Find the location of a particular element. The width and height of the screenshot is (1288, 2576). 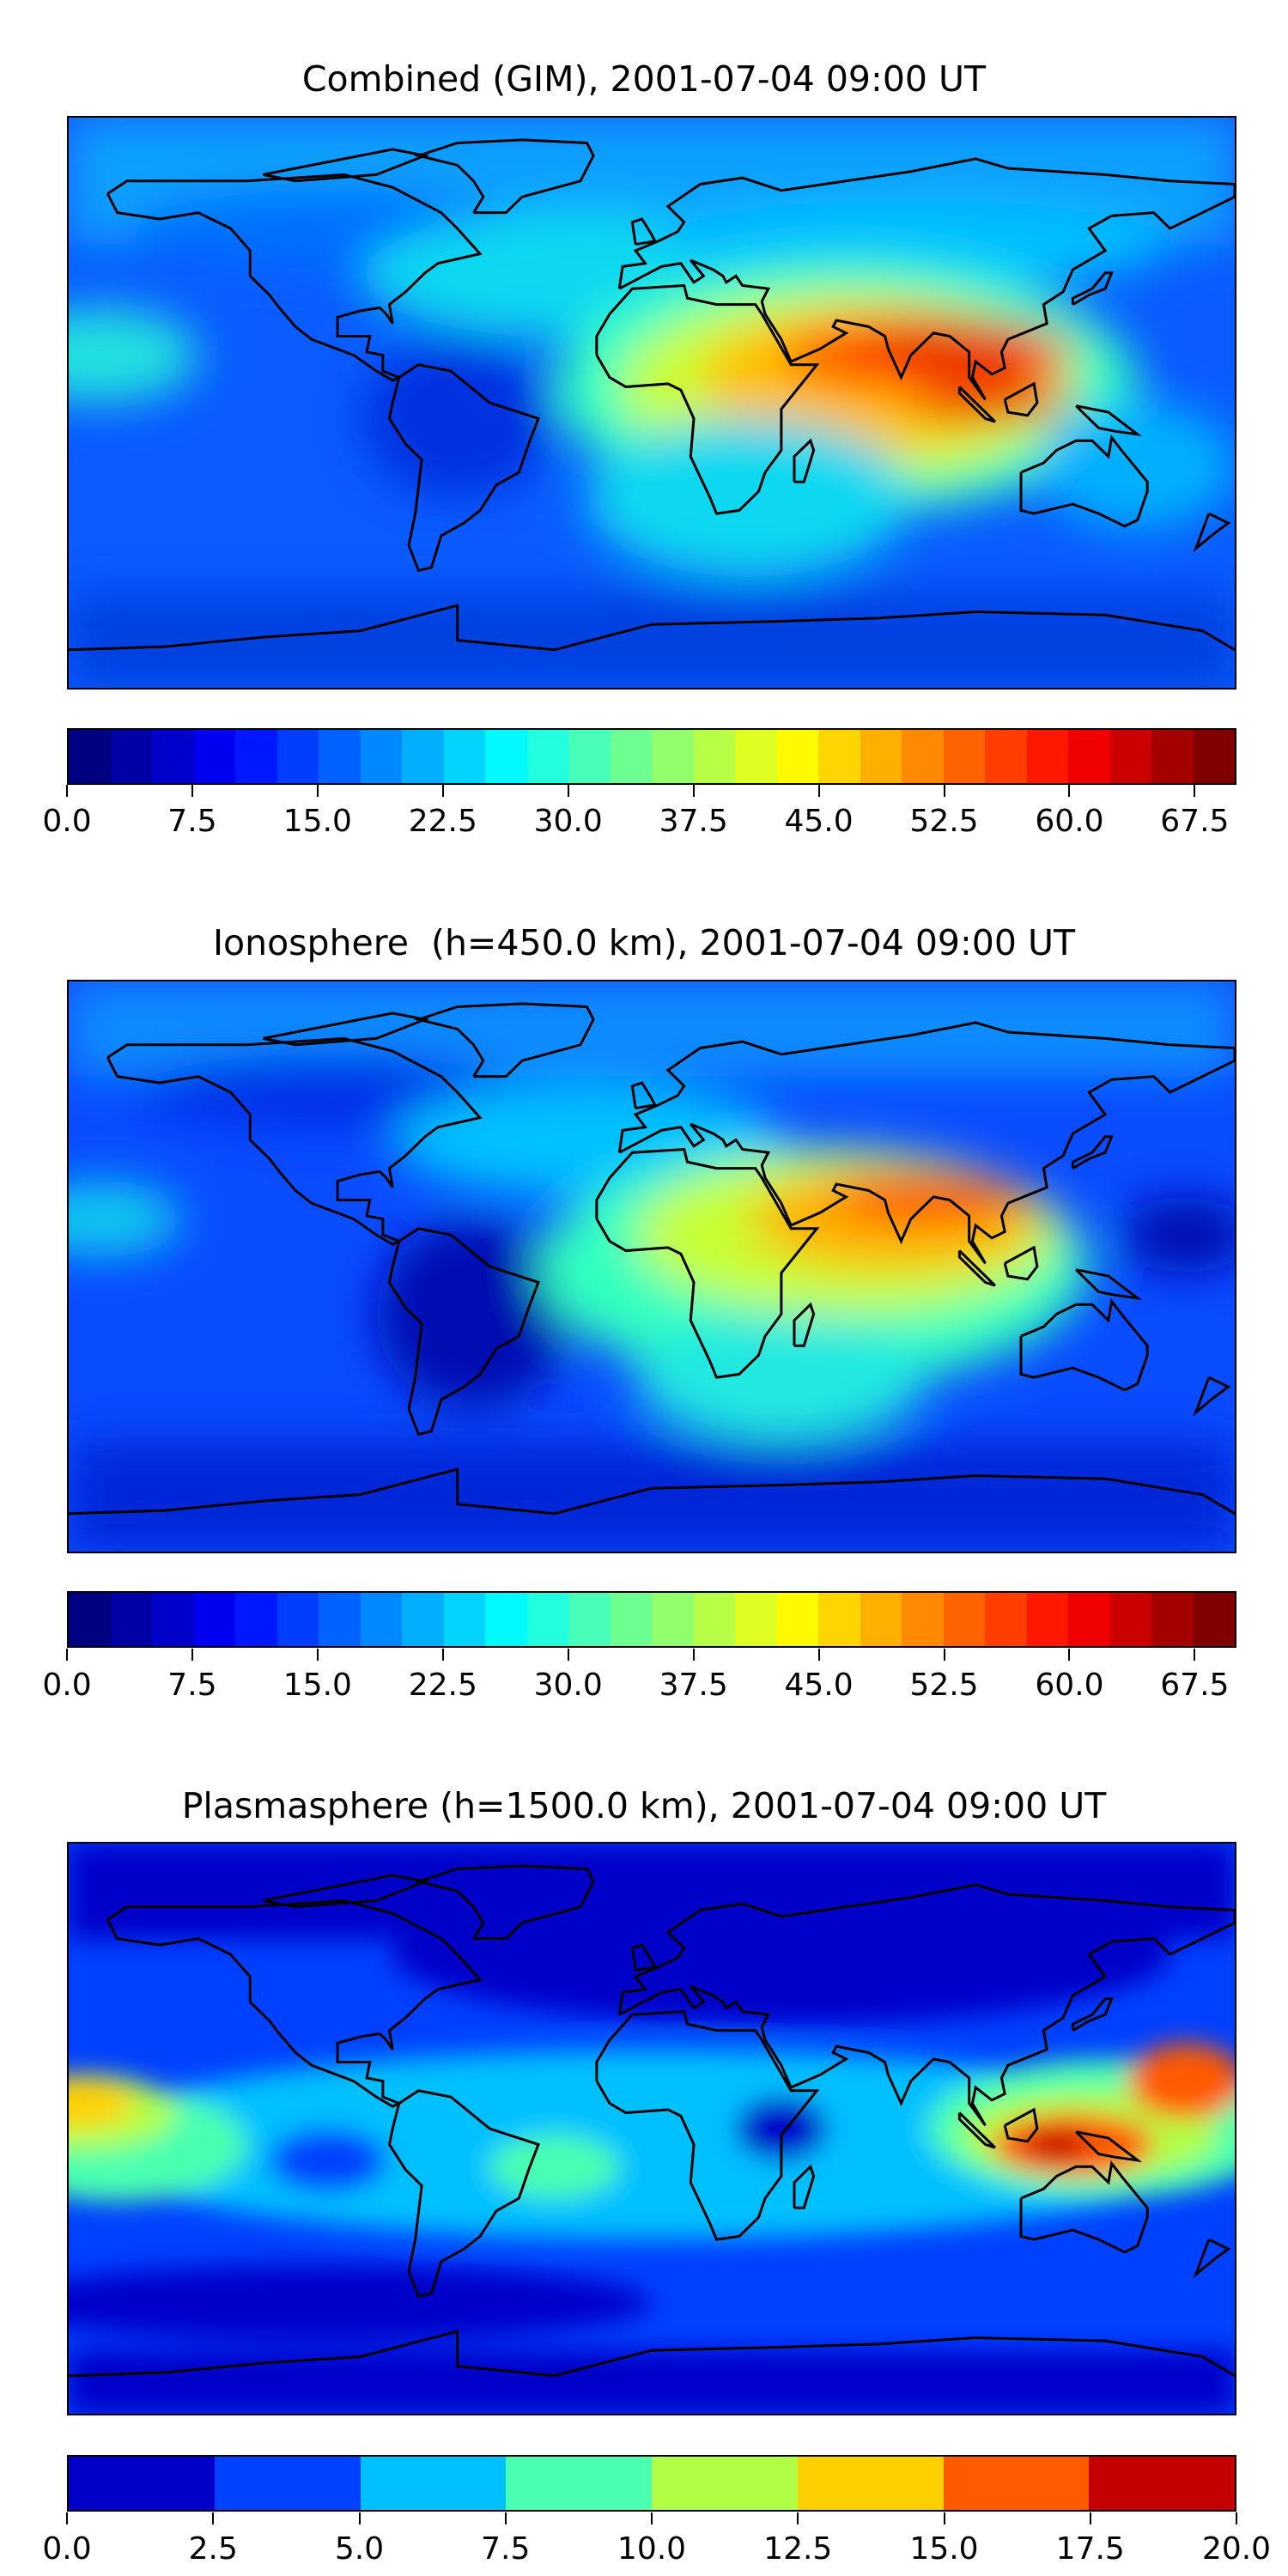

colorbar-tick-label: 37.5 is located at coordinates (693, 1686).